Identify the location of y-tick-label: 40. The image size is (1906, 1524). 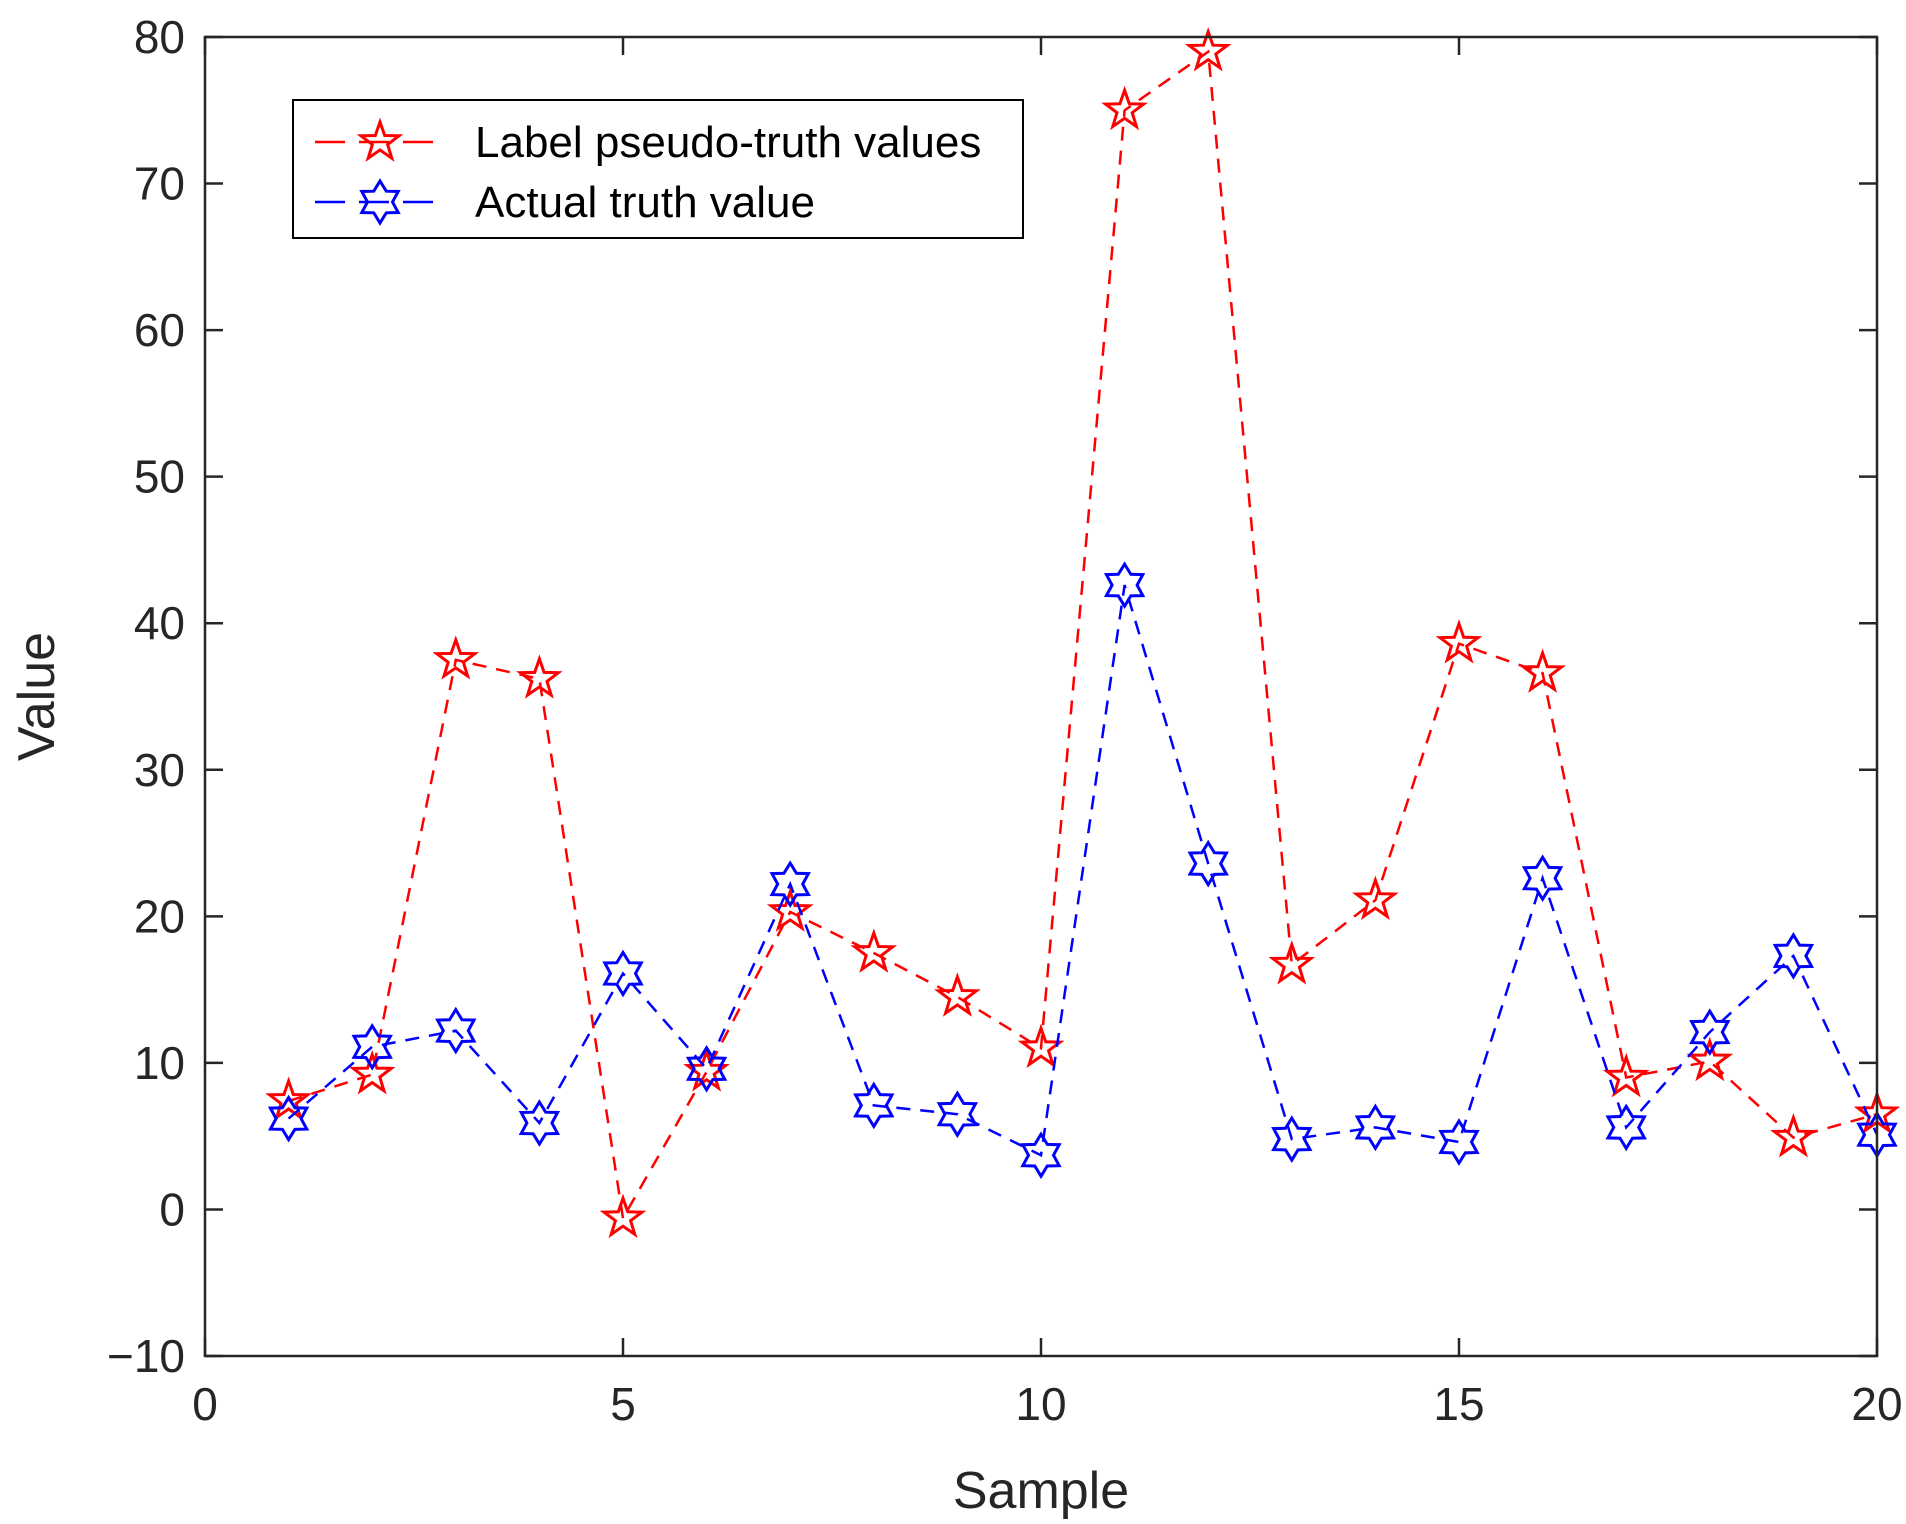
(159, 623).